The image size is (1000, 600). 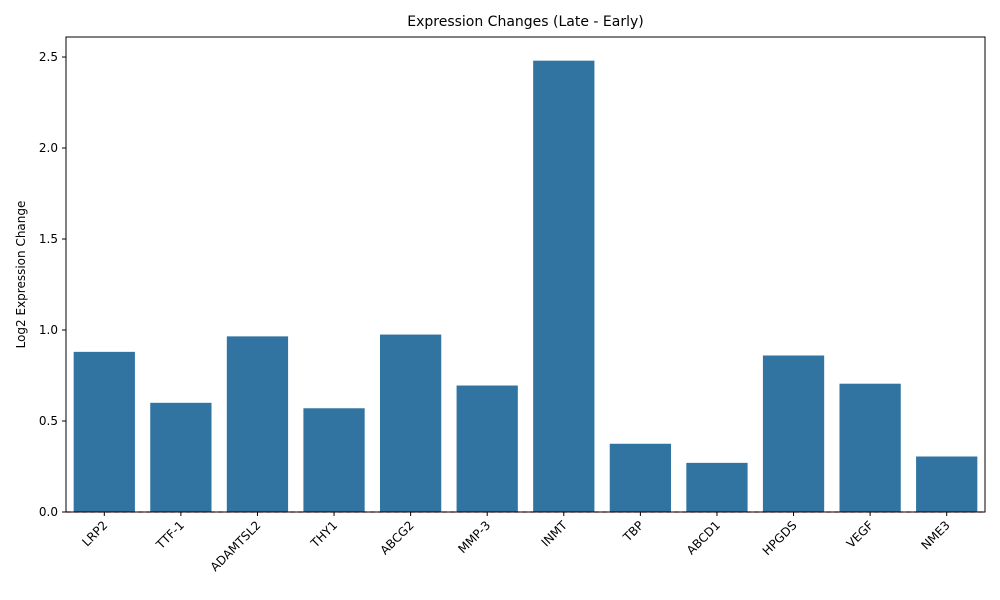 I want to click on x-tick-label: ABCD1, so click(x=703, y=537).